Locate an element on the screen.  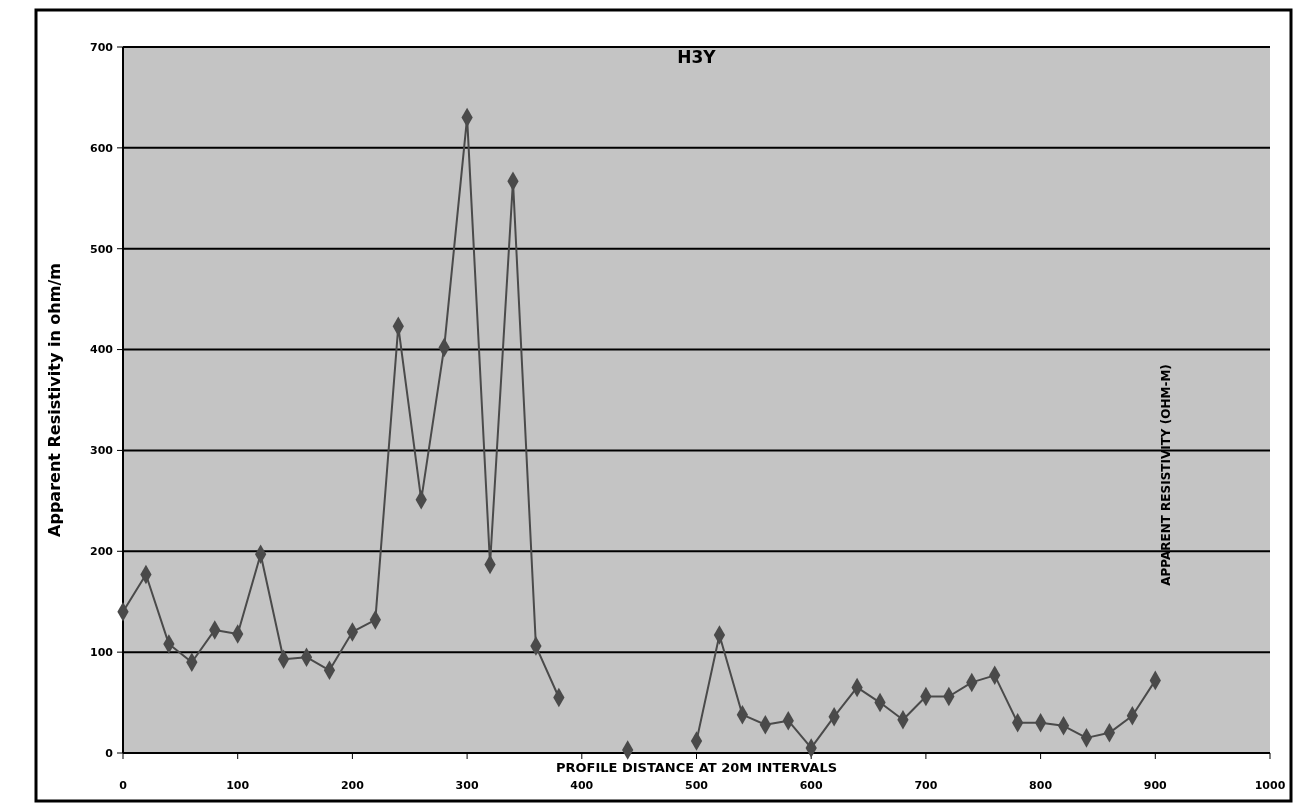
chart-title: H3Y is located at coordinates (697, 57).